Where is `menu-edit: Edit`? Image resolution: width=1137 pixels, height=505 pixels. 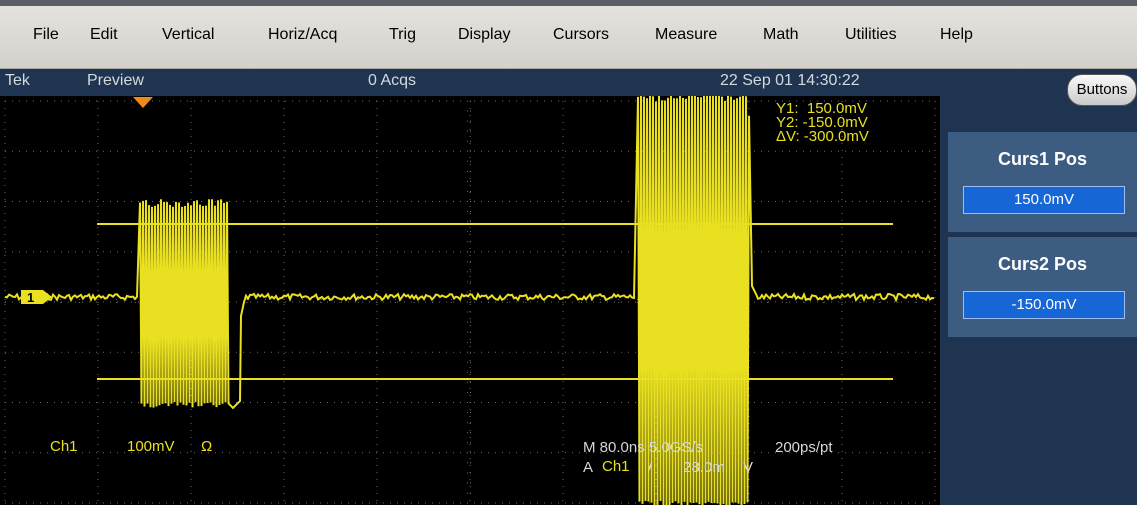
menu-edit: Edit is located at coordinates (104, 34).